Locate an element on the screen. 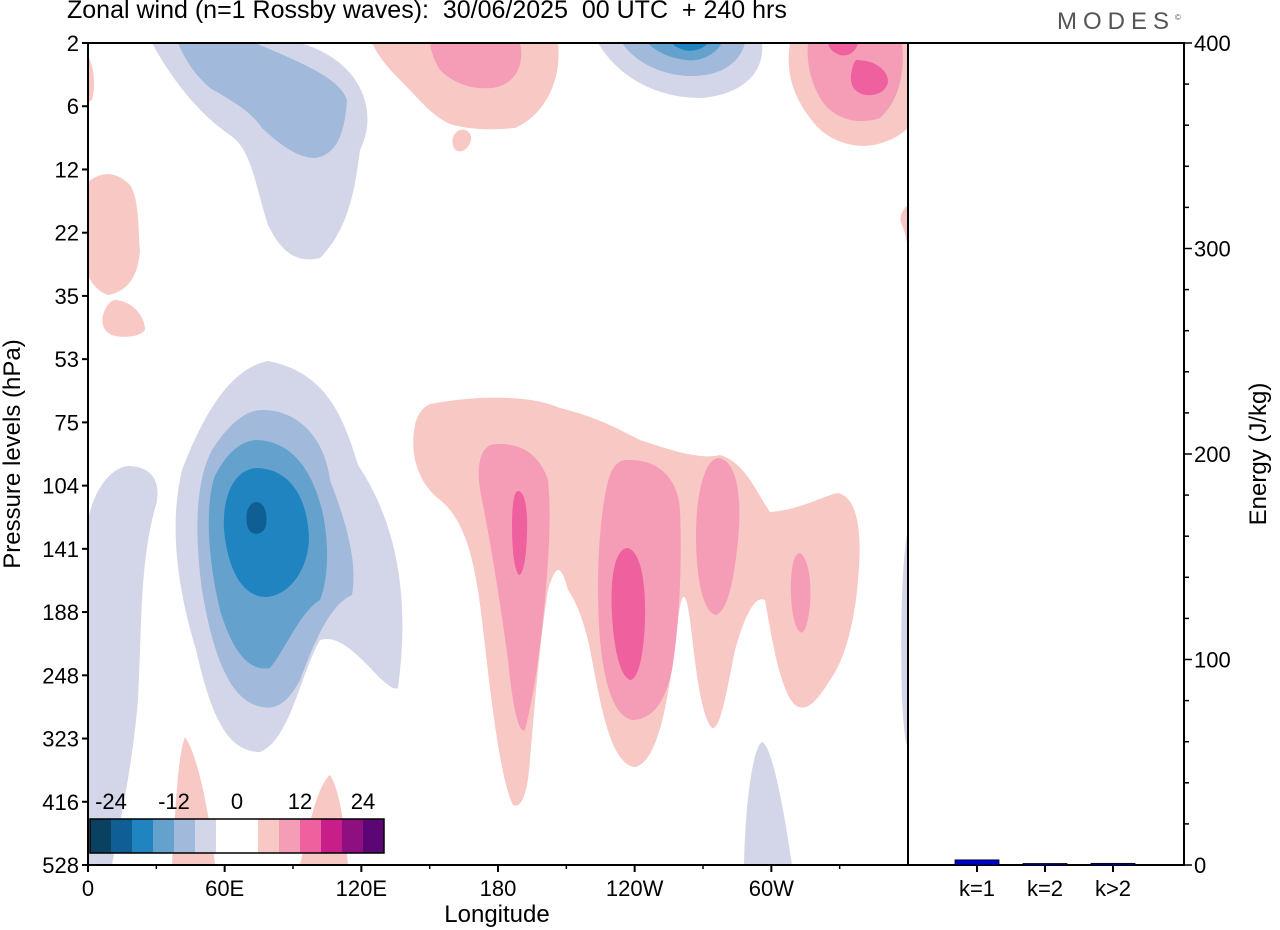  energy-tick-label: 200 is located at coordinates (1212, 454).